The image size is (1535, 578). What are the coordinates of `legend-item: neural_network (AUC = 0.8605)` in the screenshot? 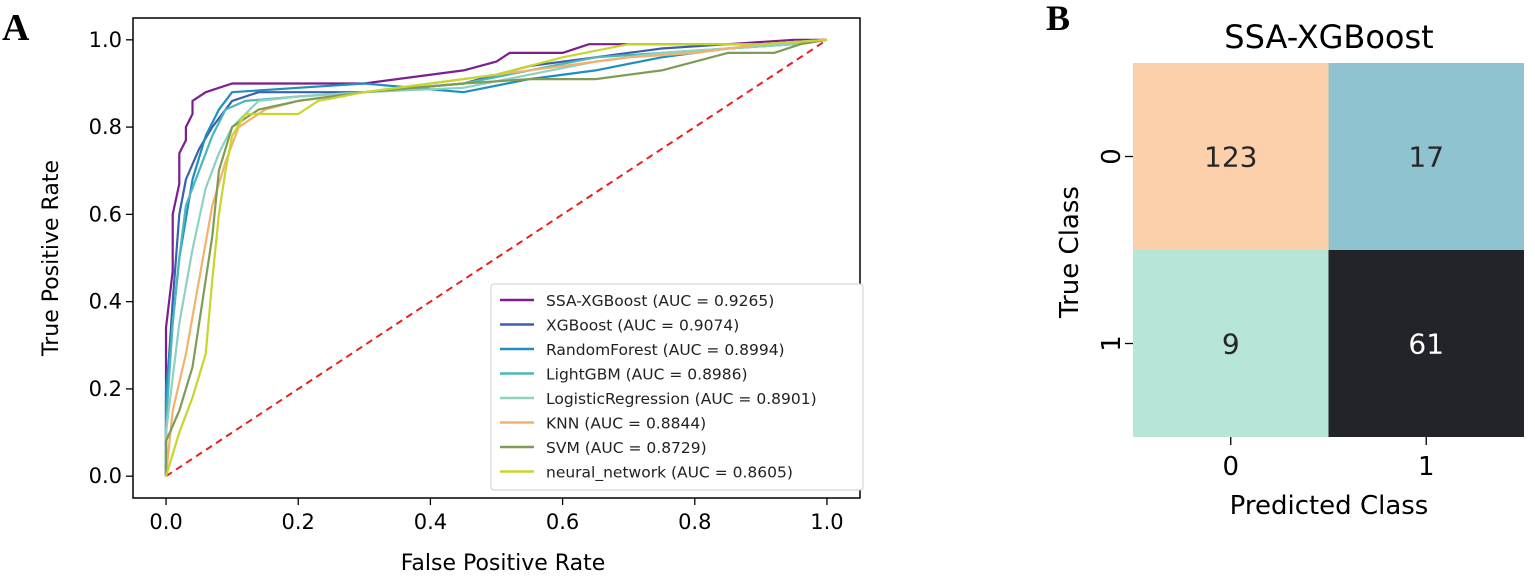 It's located at (646, 473).